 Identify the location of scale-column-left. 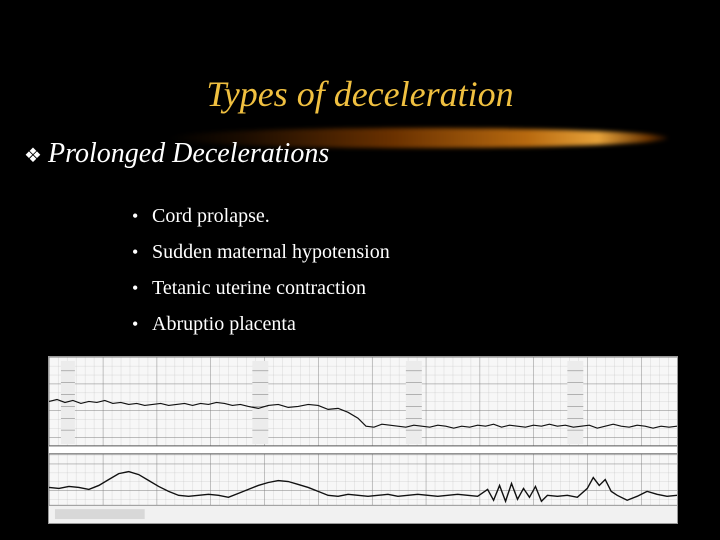
(67, 402).